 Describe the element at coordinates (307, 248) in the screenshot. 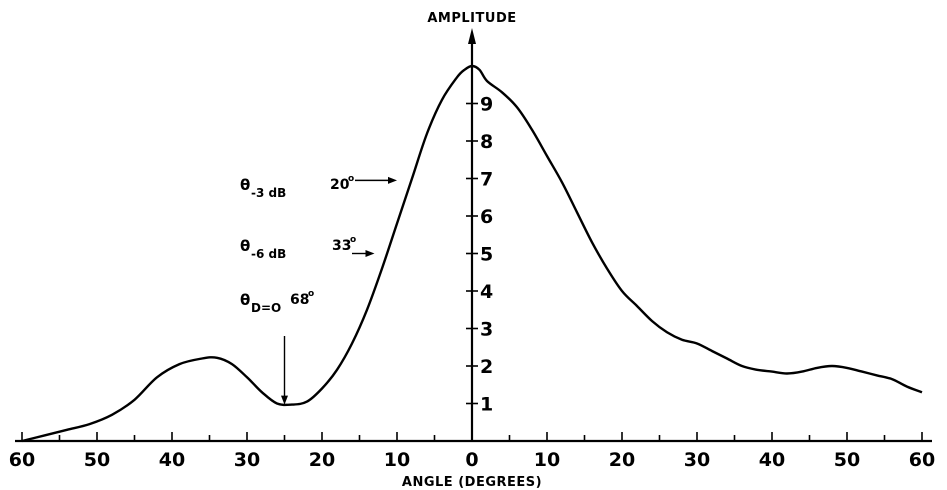

I see `beamwidth-annotation: θ -6 dB 33o` at that location.